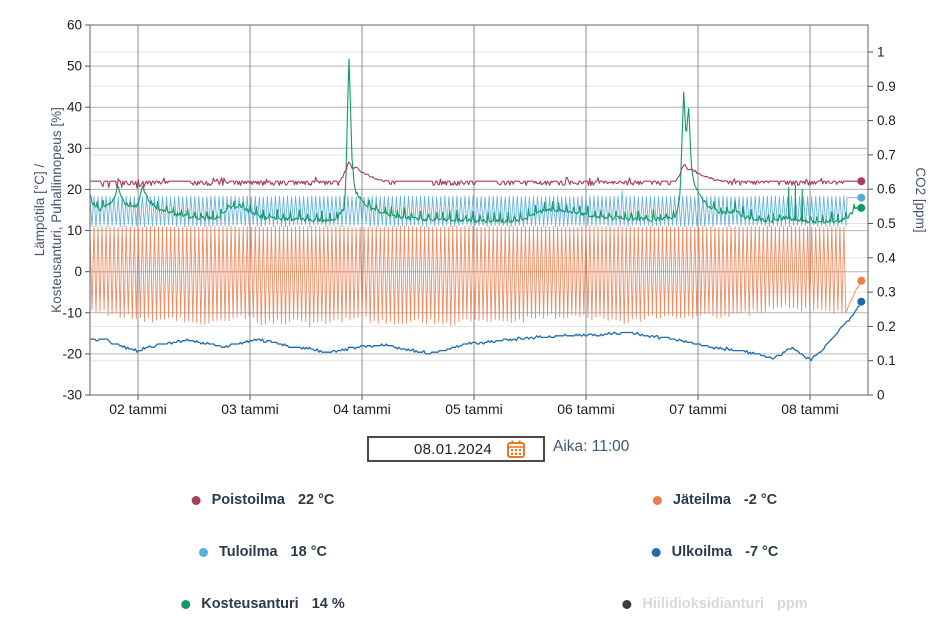 This screenshot has width=951, height=633. I want to click on series-marker-hiilidioksidianturi, so click(627, 604).